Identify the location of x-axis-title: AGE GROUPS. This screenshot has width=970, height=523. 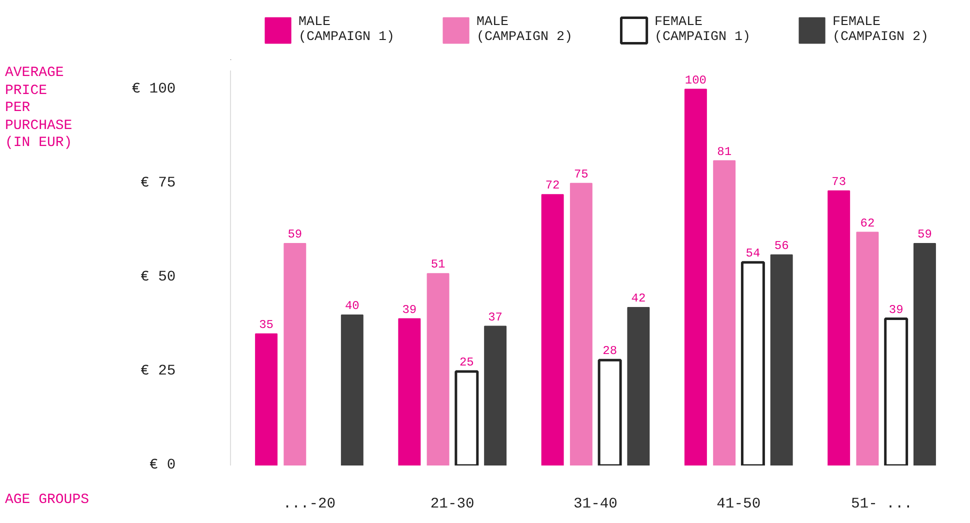
(47, 501).